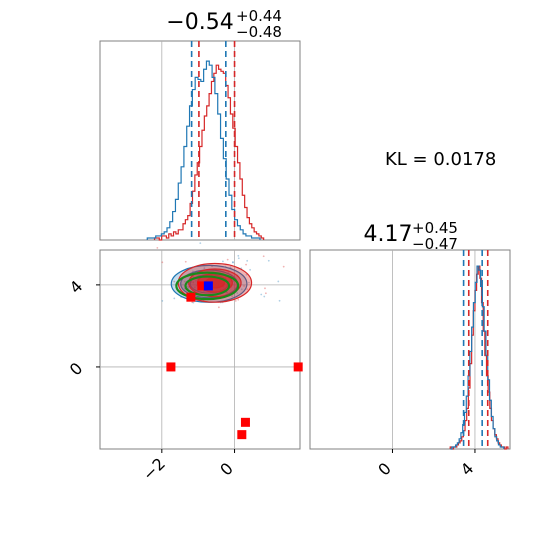 This screenshot has height=550, width=550. Describe the element at coordinates (76, 369) in the screenshot. I see `scatter-ytick-label-0: 0` at that location.